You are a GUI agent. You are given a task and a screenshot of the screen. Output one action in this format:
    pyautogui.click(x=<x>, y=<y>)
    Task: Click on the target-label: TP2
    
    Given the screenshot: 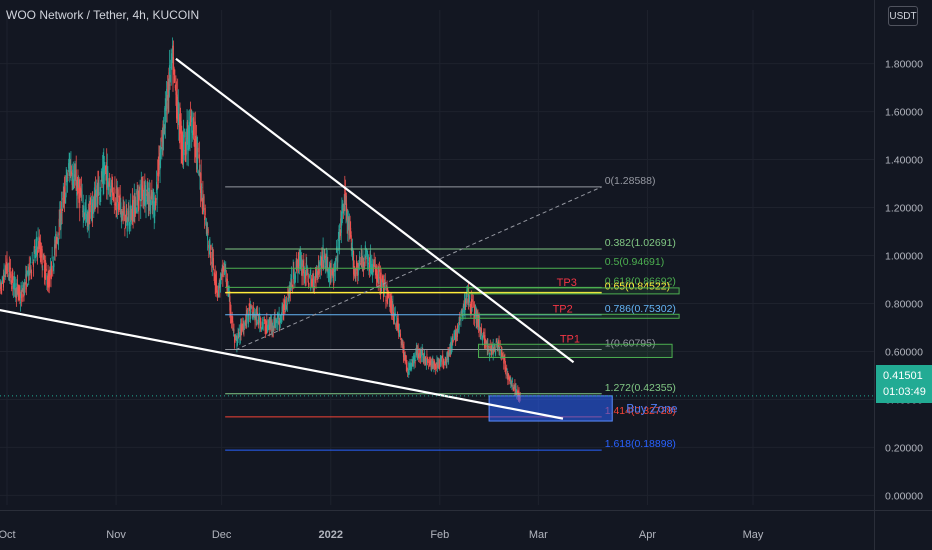 What is the action you would take?
    pyautogui.click(x=563, y=309)
    